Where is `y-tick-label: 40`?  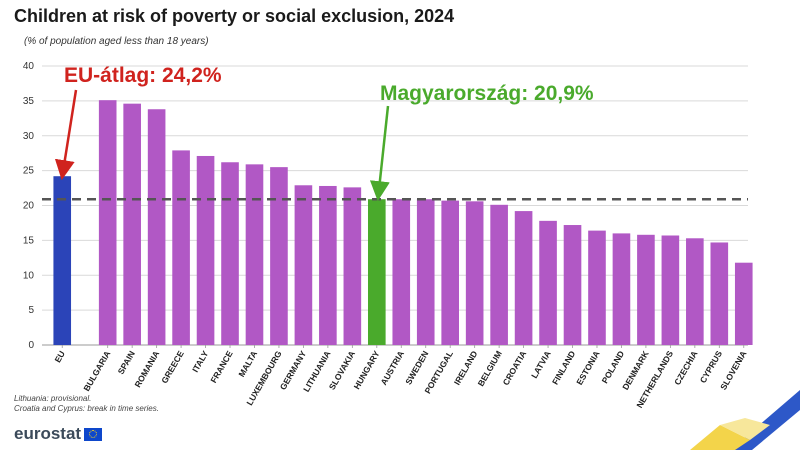
y-tick-label: 40 is located at coordinates (29, 66).